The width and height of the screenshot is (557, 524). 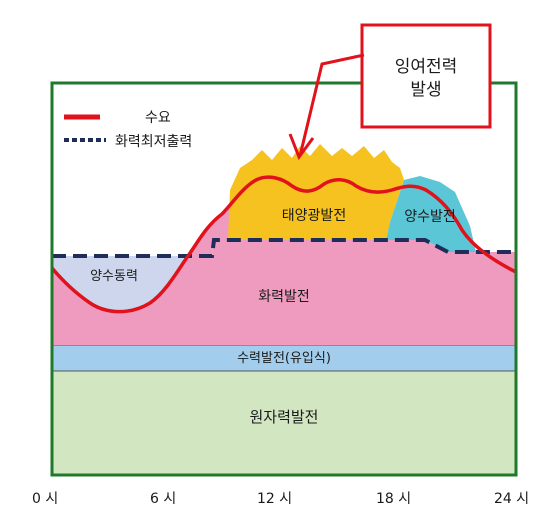 What do you see at coordinates (314, 216) in the screenshot?
I see `solar-label: 태양광발전` at bounding box center [314, 216].